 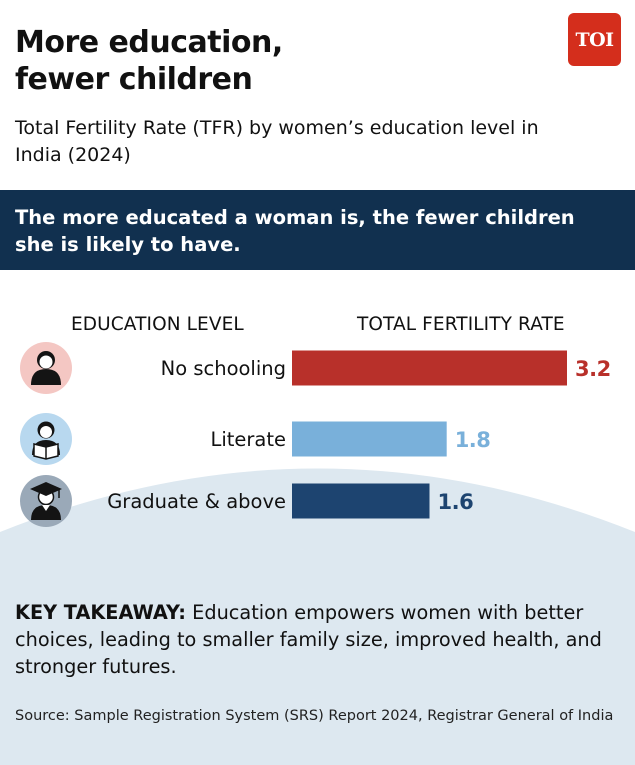 I want to click on value-label: 3.2, so click(x=593, y=369).